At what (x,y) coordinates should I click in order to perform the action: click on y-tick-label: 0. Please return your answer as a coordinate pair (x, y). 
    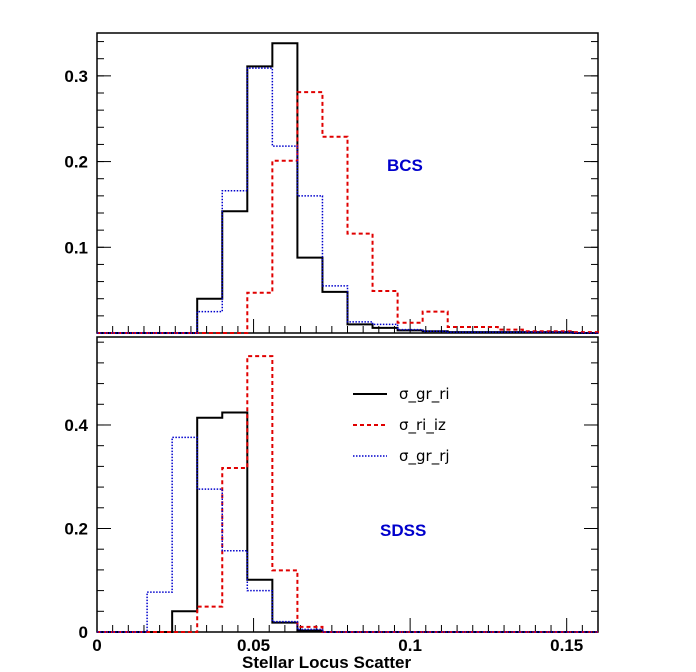
    Looking at the image, I should click on (83, 632).